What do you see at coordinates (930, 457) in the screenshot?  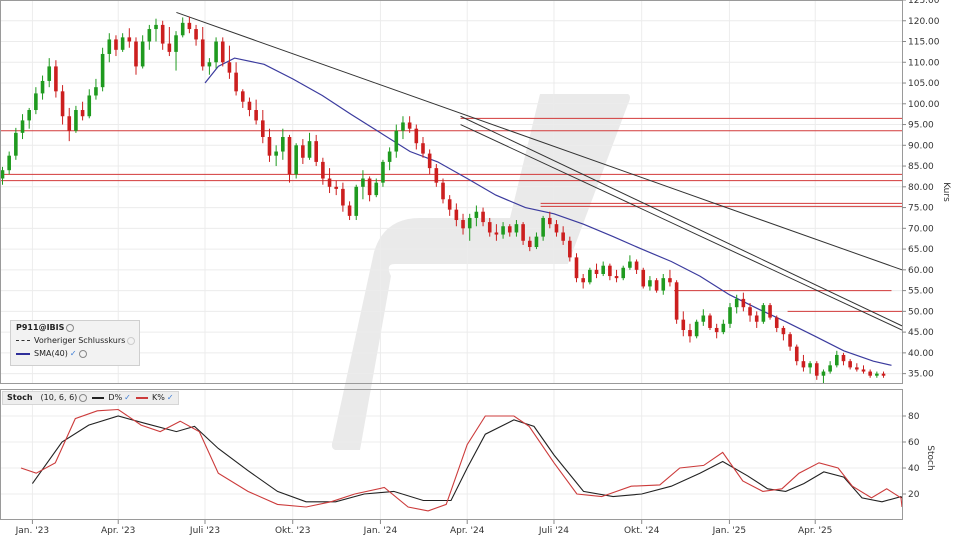 I see `stoch-axis-label: Stoch` at bounding box center [930, 457].